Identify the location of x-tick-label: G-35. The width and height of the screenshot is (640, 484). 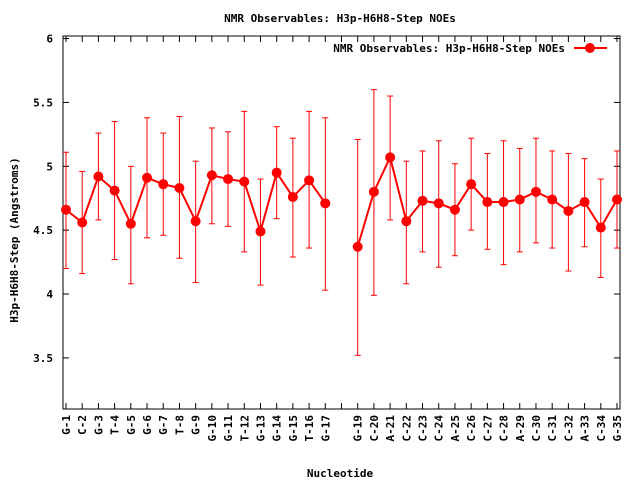
(617, 428).